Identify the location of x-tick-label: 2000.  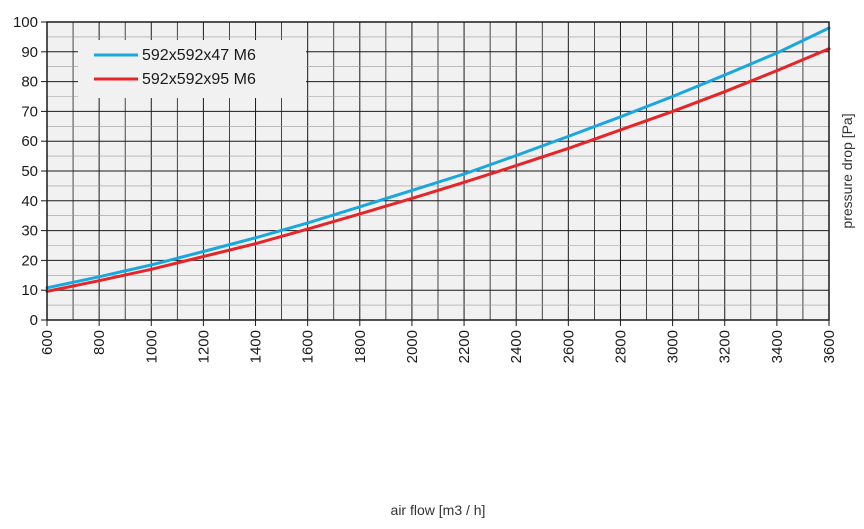
(412, 346).